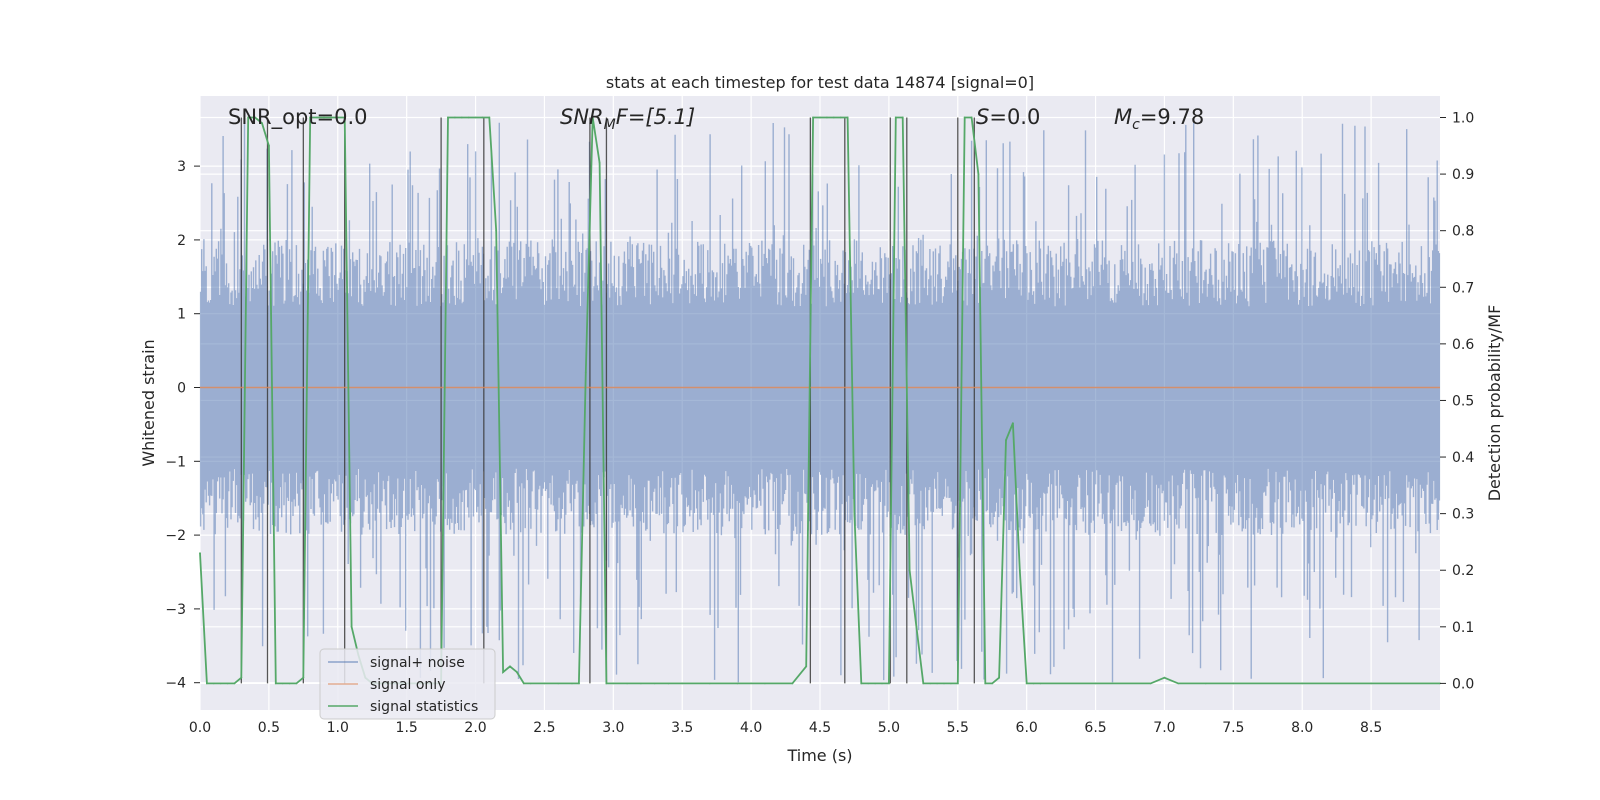 This screenshot has width=1600, height=800. What do you see at coordinates (544, 728) in the screenshot?
I see `x-tick-label-5: 2.5` at bounding box center [544, 728].